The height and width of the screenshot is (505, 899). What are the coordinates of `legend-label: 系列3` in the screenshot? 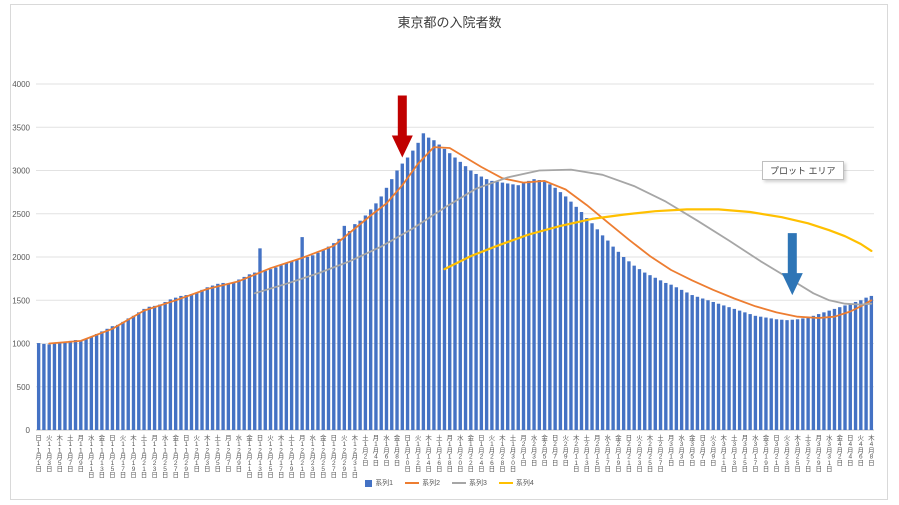 It's located at (478, 483).